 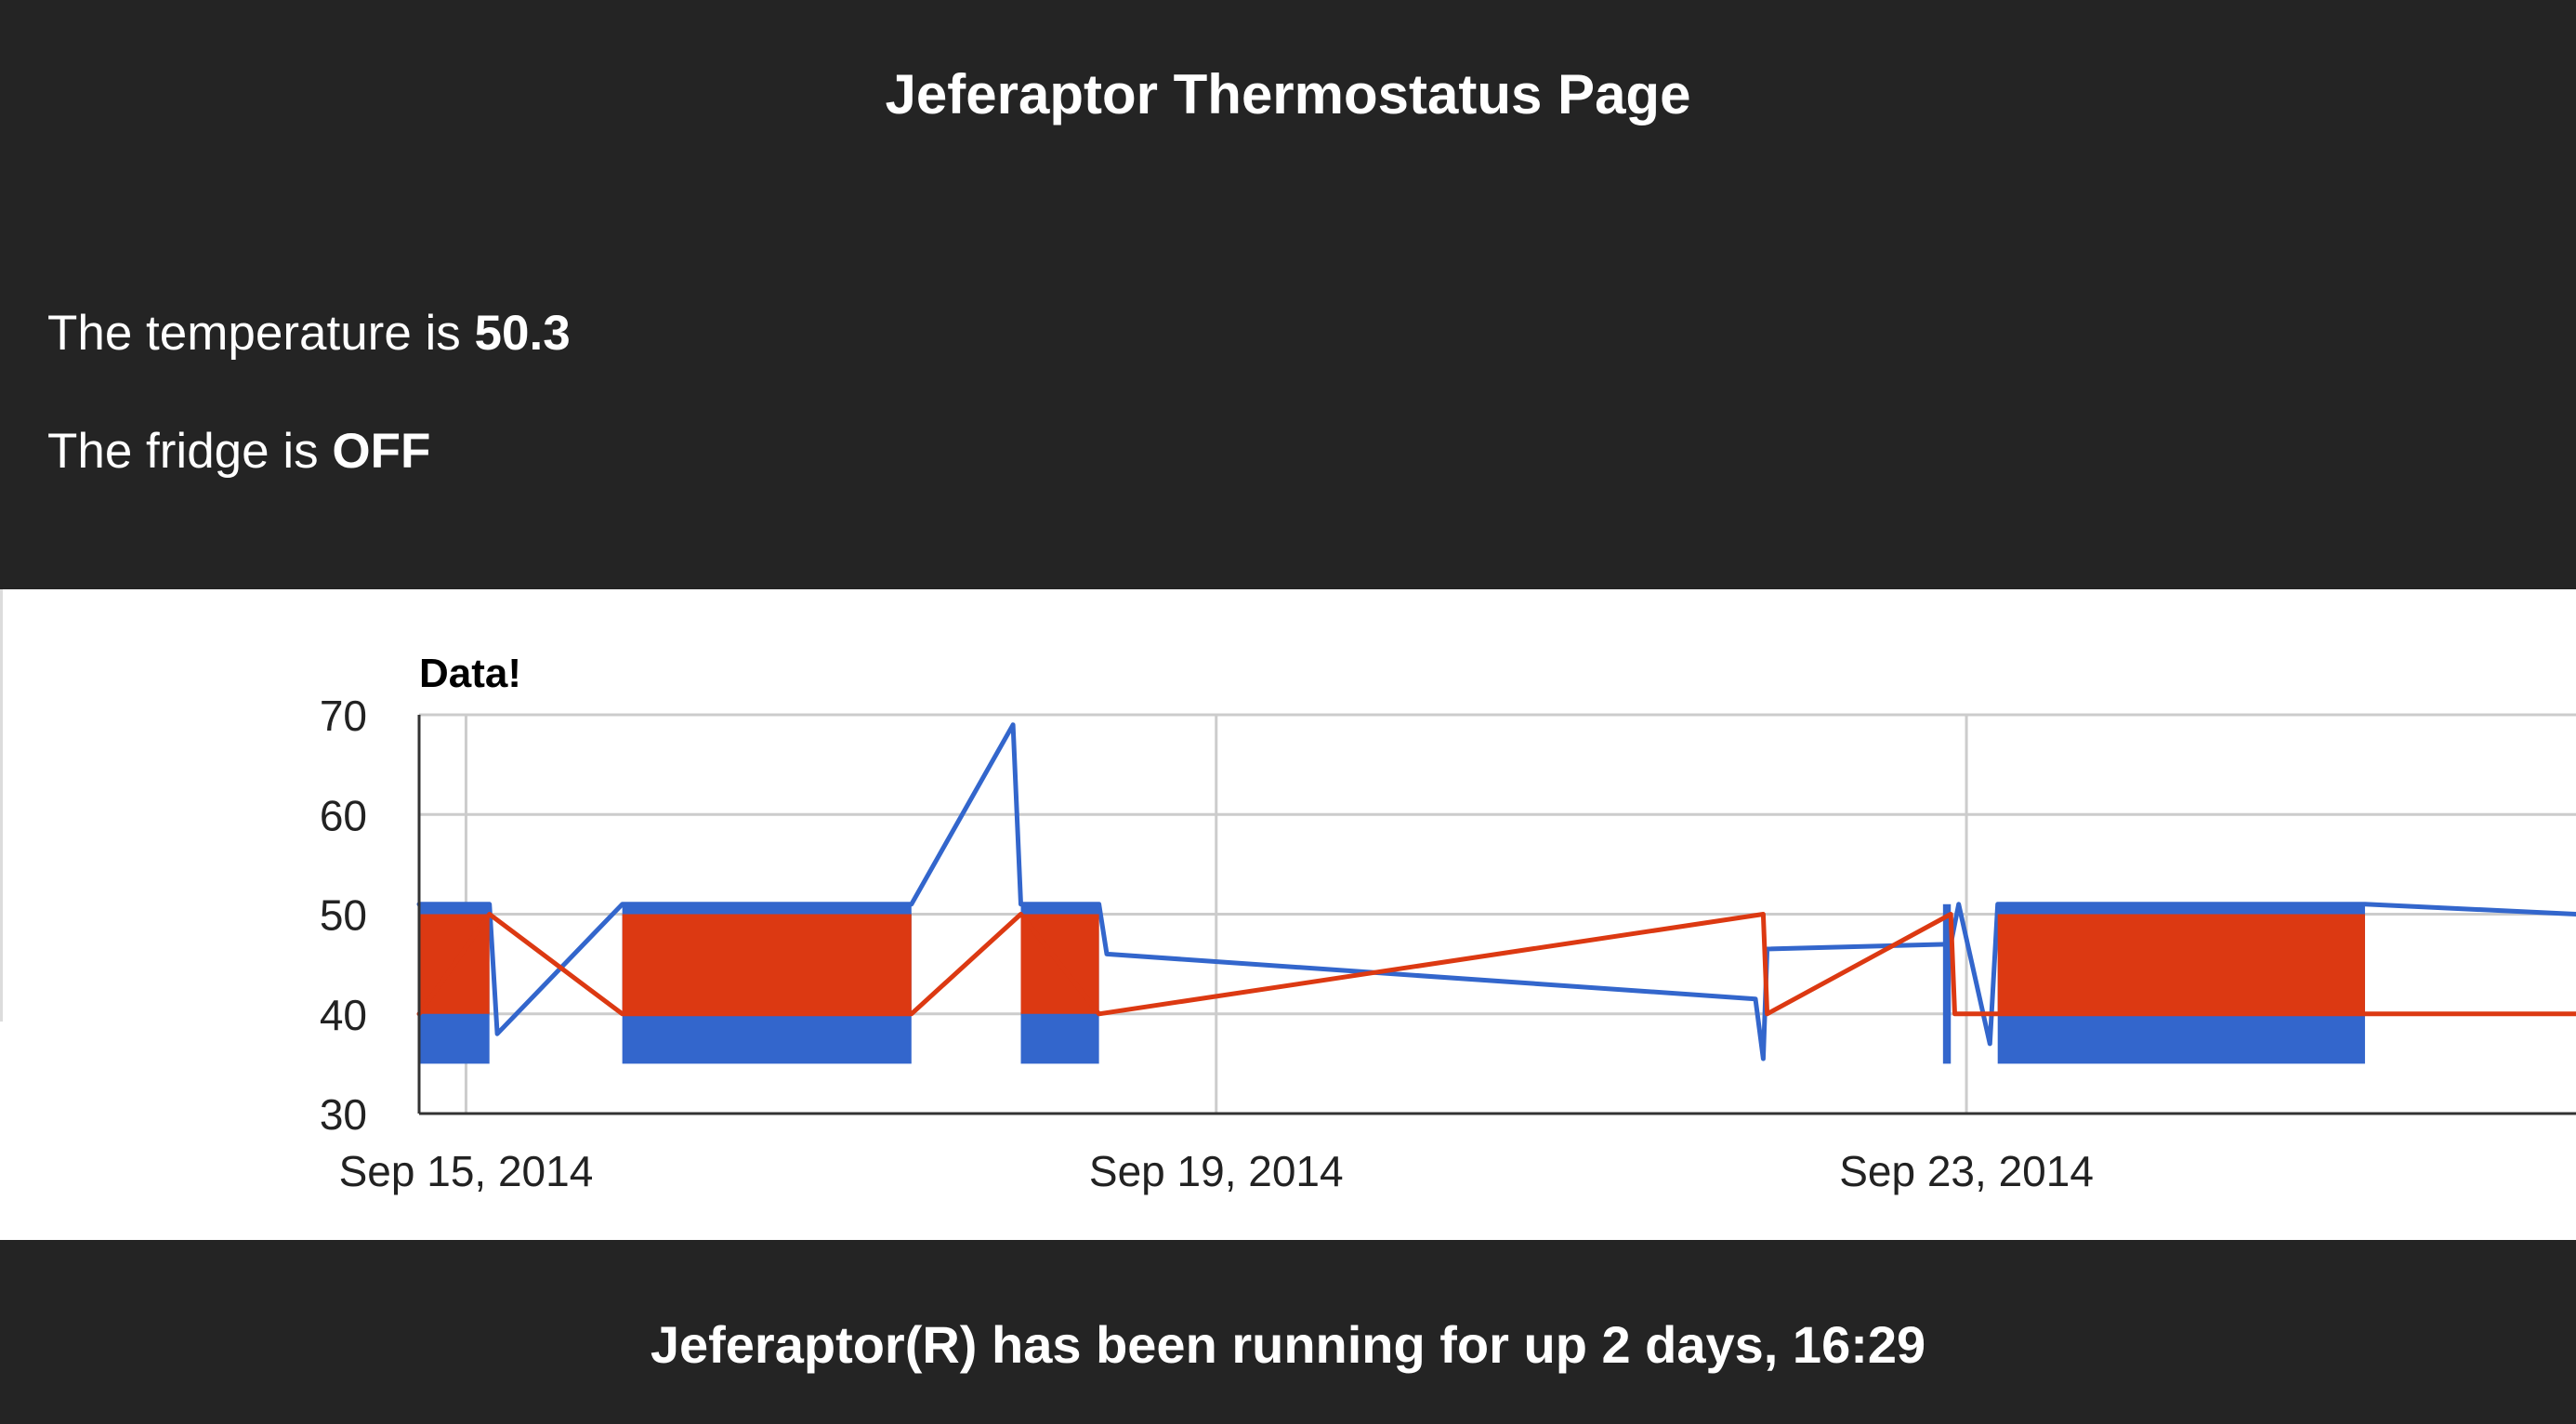 What do you see at coordinates (381, 451) in the screenshot?
I see `fridge-value: OFF` at bounding box center [381, 451].